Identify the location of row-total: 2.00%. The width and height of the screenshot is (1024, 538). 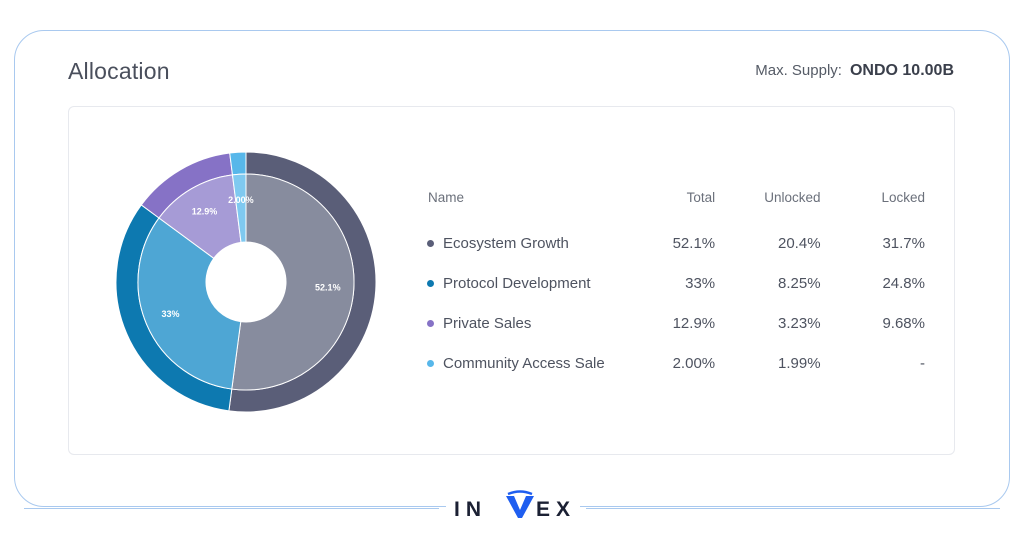
(694, 363).